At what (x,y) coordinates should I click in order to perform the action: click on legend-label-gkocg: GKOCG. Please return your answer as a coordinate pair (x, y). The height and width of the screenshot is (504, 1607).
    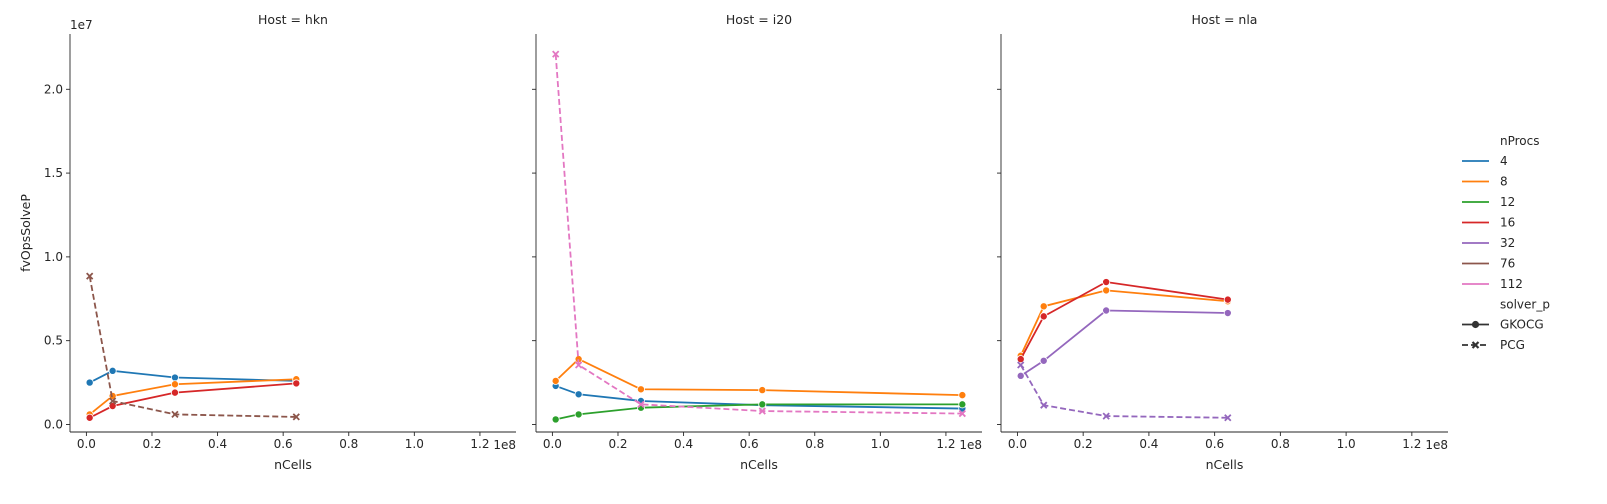
    Looking at the image, I should click on (1522, 325).